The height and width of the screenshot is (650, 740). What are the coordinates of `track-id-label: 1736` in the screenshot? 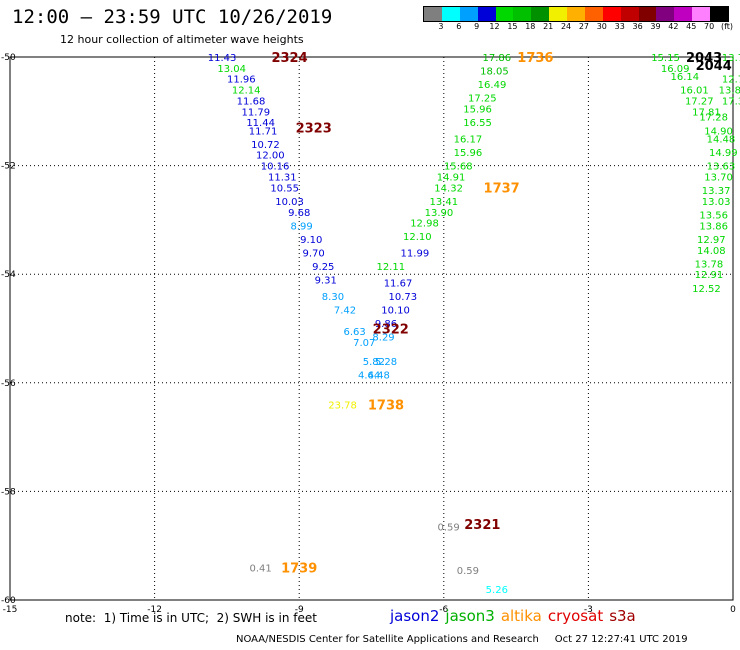 It's located at (535, 58).